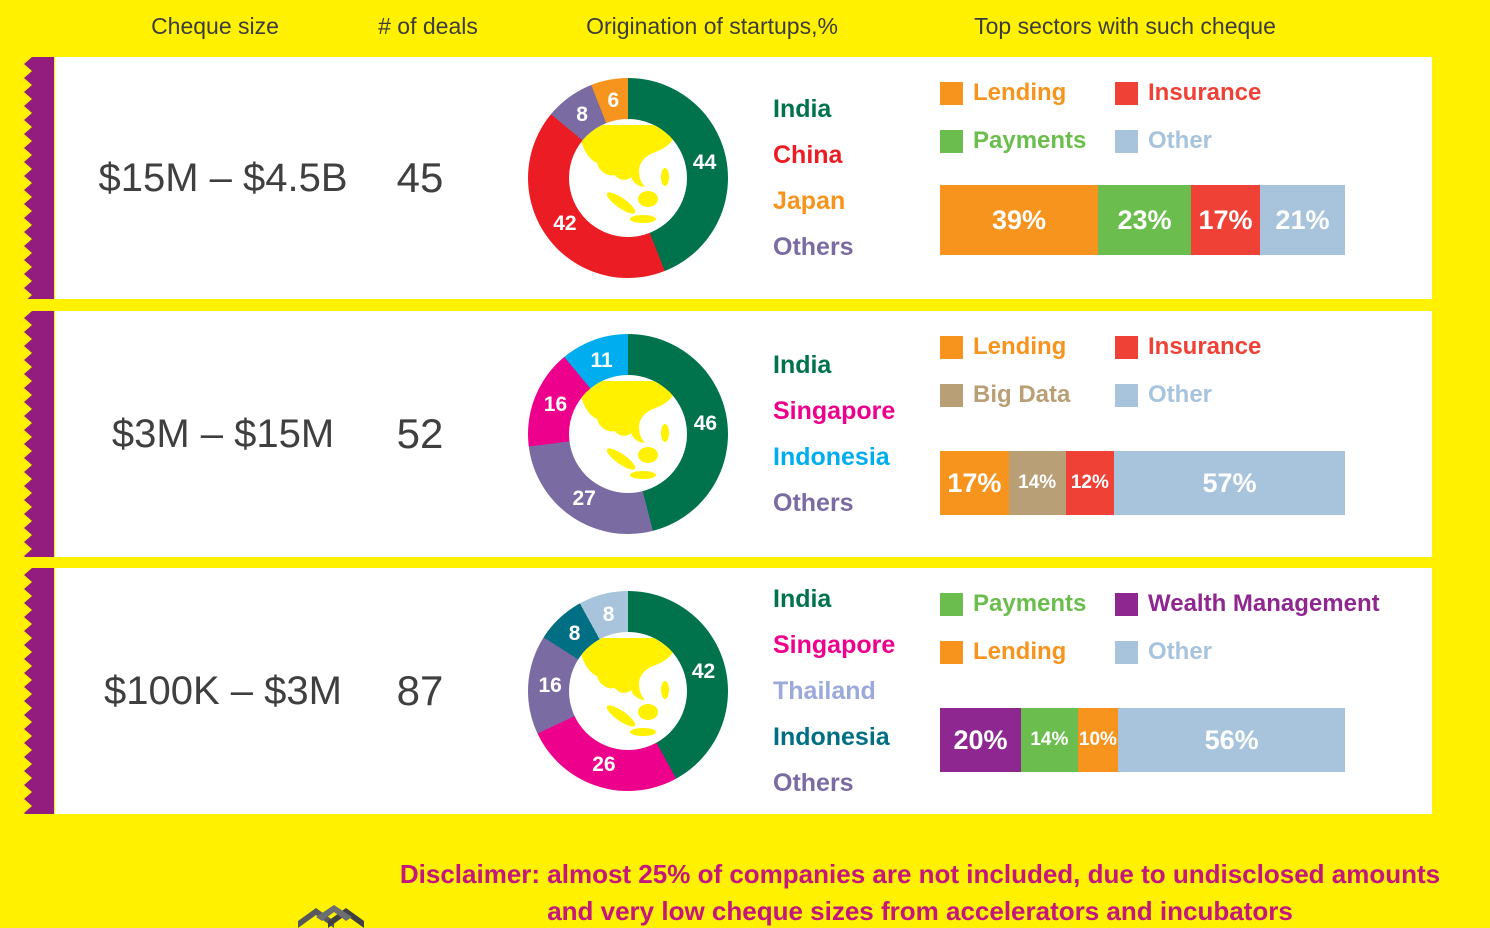 The width and height of the screenshot is (1490, 928). I want to click on country-label: Others, so click(813, 246).